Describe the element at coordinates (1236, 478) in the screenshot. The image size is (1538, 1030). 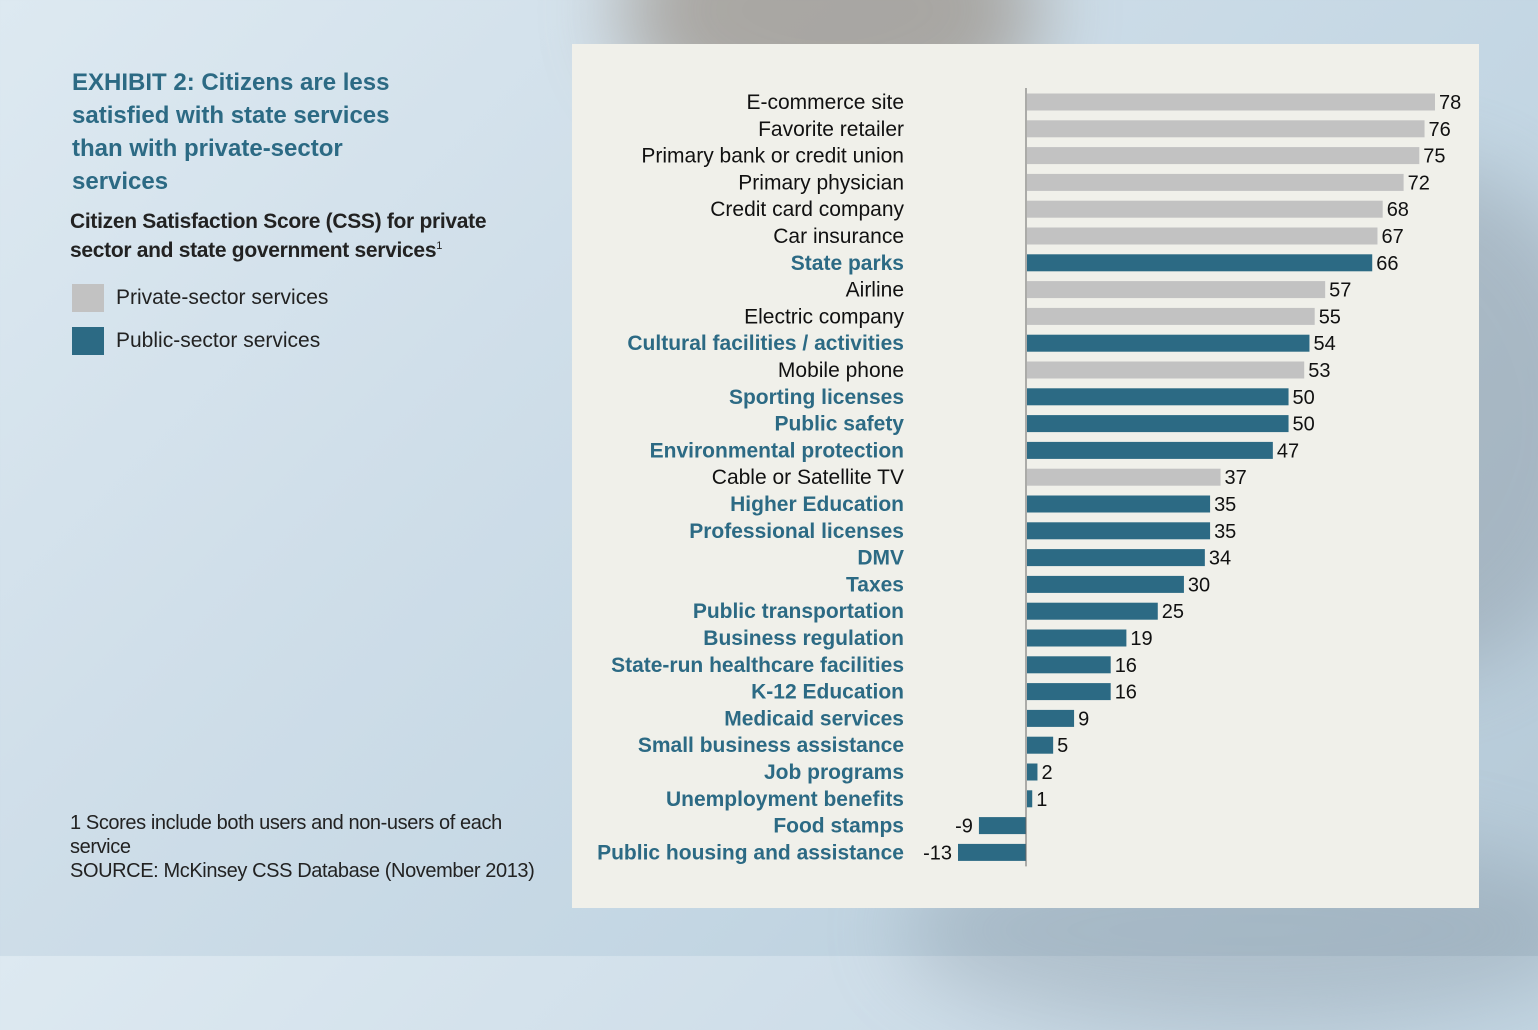
I see `value-label-cable-or-satellite-tv: 37` at that location.